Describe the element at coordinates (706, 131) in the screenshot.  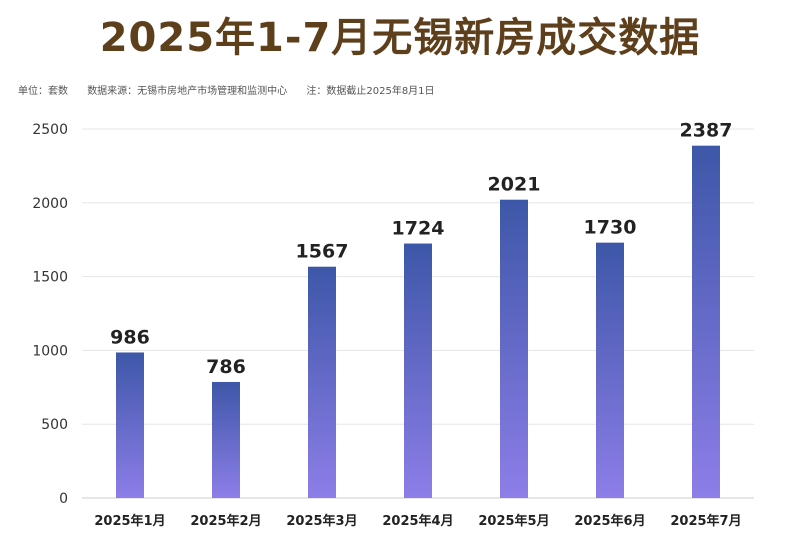
I see `data-label: 2387` at that location.